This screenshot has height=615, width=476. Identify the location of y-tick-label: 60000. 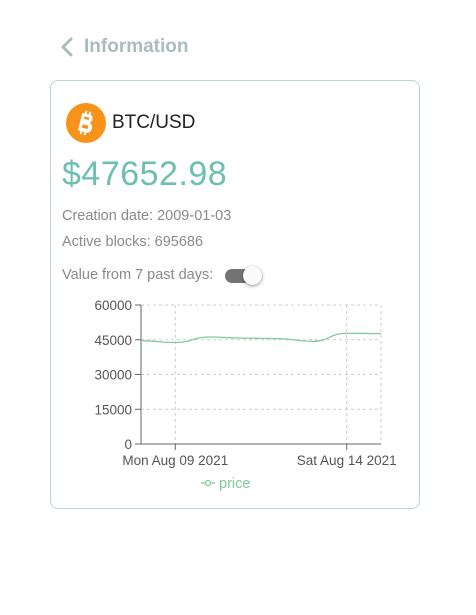
(113, 305).